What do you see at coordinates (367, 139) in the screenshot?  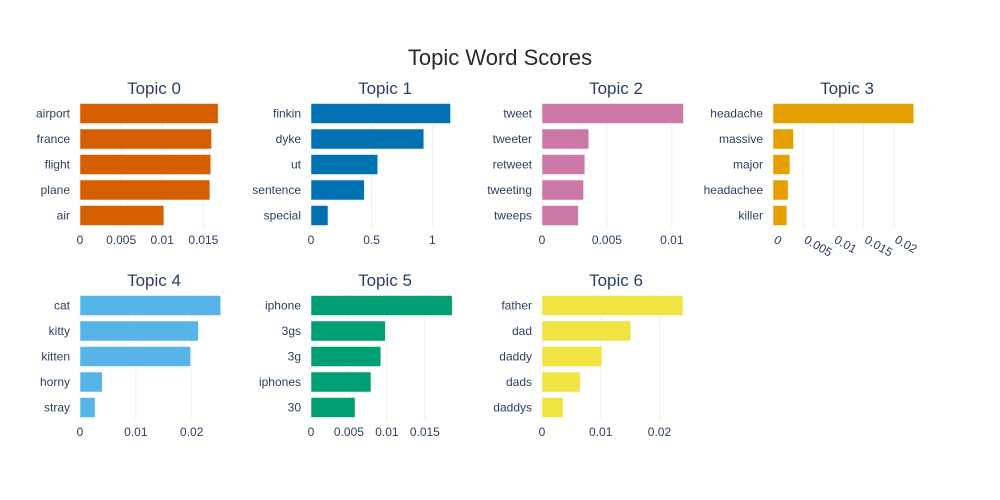 I see `bar-dyke` at bounding box center [367, 139].